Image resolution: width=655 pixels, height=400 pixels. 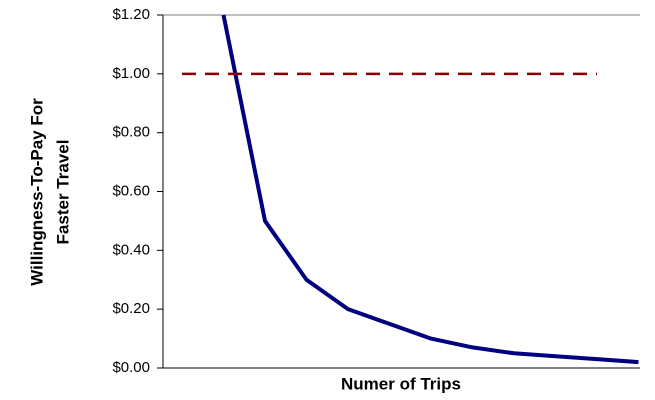 What do you see at coordinates (131, 132) in the screenshot?
I see `y-tick-label: $0.80` at bounding box center [131, 132].